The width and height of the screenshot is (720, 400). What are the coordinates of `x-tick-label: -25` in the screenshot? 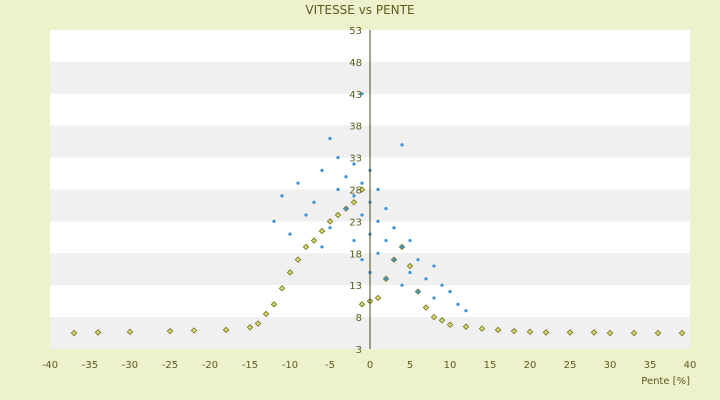 It's located at (170, 365).